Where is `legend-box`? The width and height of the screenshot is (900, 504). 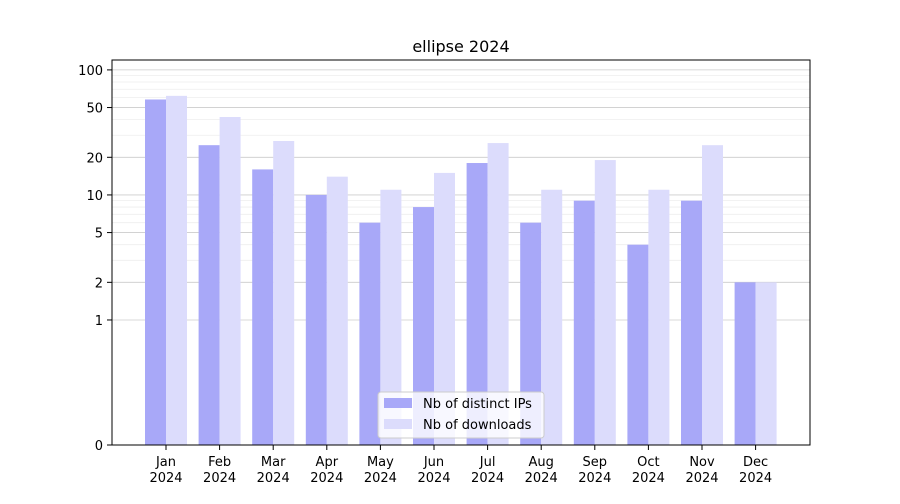
legend-box is located at coordinates (461, 415).